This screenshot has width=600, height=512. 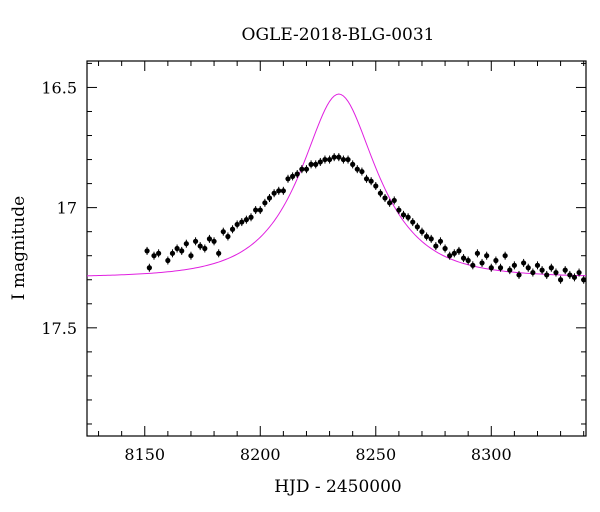 What do you see at coordinates (338, 487) in the screenshot?
I see `x-axis-label: HJD - 2450000` at bounding box center [338, 487].